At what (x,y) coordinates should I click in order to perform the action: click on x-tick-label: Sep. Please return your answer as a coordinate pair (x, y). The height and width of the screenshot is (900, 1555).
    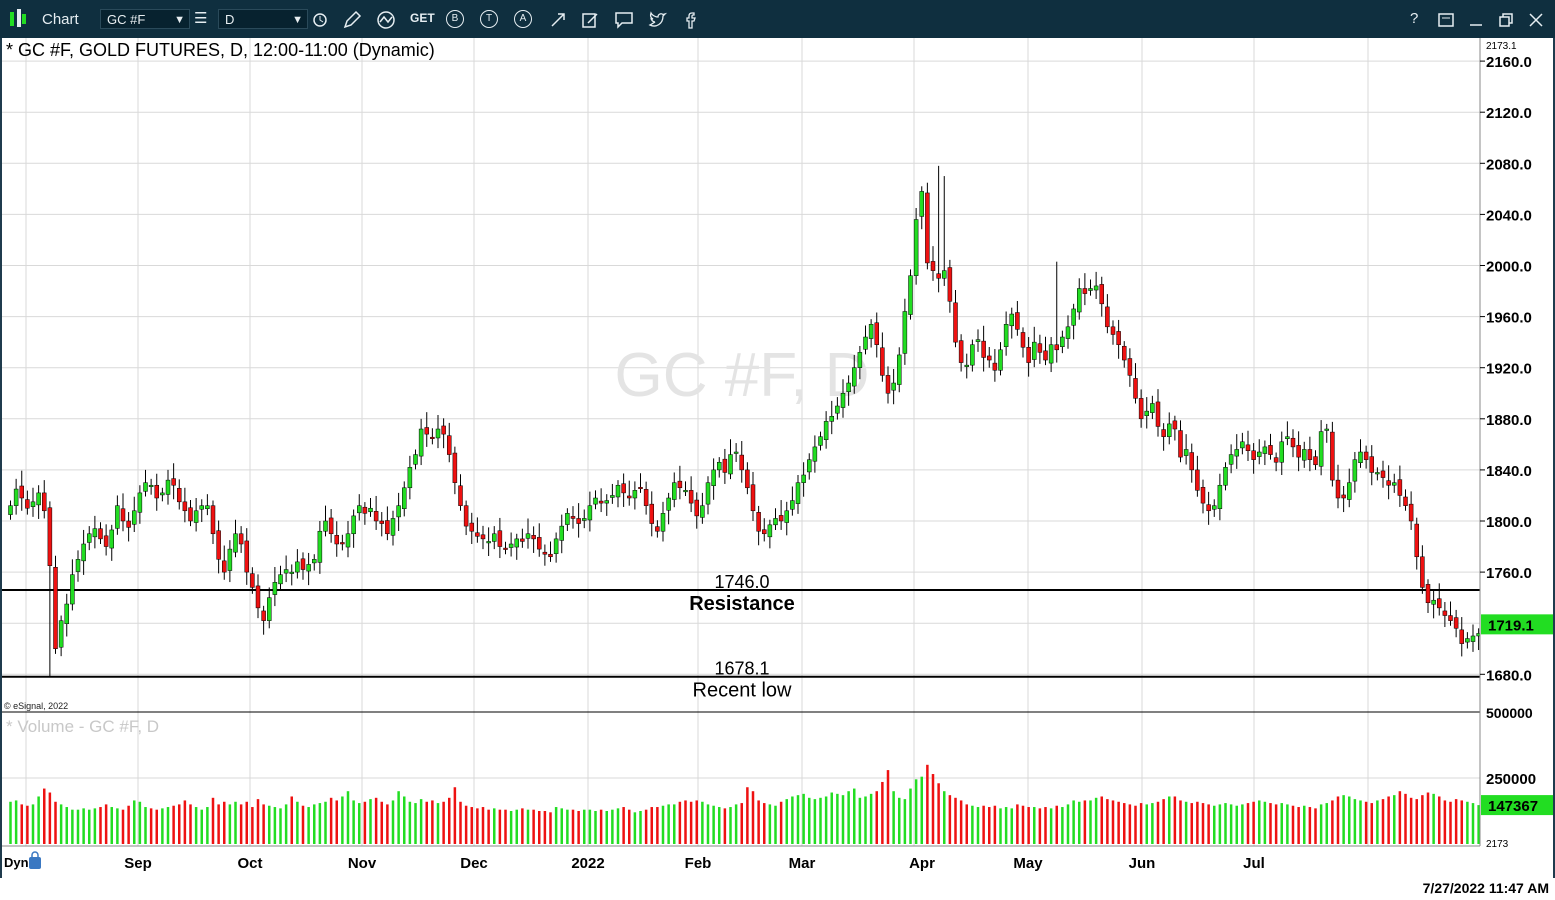
    Looking at the image, I should click on (138, 863).